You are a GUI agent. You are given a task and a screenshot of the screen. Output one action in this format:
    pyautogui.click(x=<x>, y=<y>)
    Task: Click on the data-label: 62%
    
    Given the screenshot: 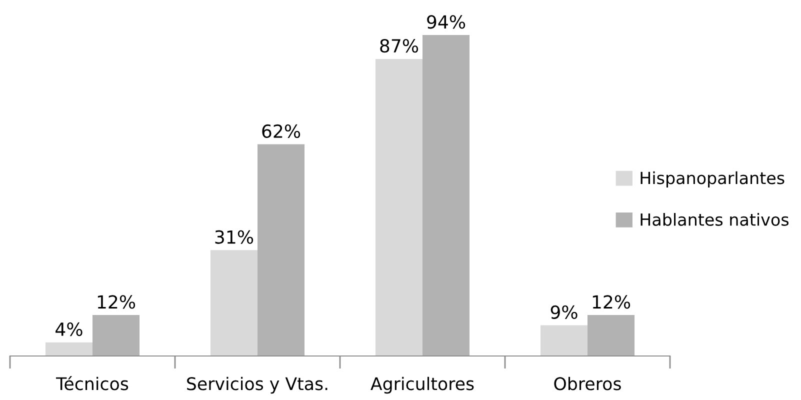 What is the action you would take?
    pyautogui.click(x=281, y=131)
    